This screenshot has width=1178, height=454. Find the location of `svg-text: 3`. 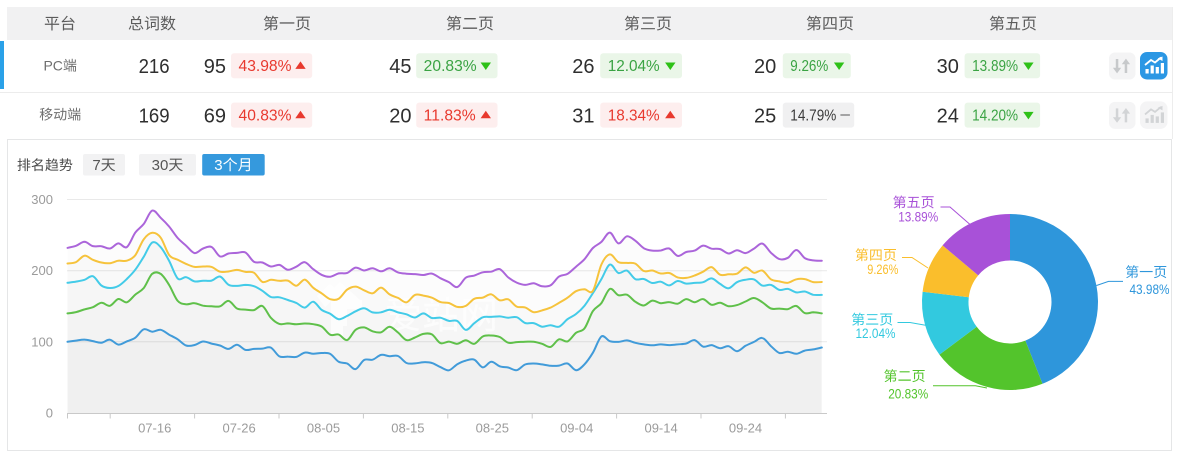

svg-text: 3 is located at coordinates (218, 165).